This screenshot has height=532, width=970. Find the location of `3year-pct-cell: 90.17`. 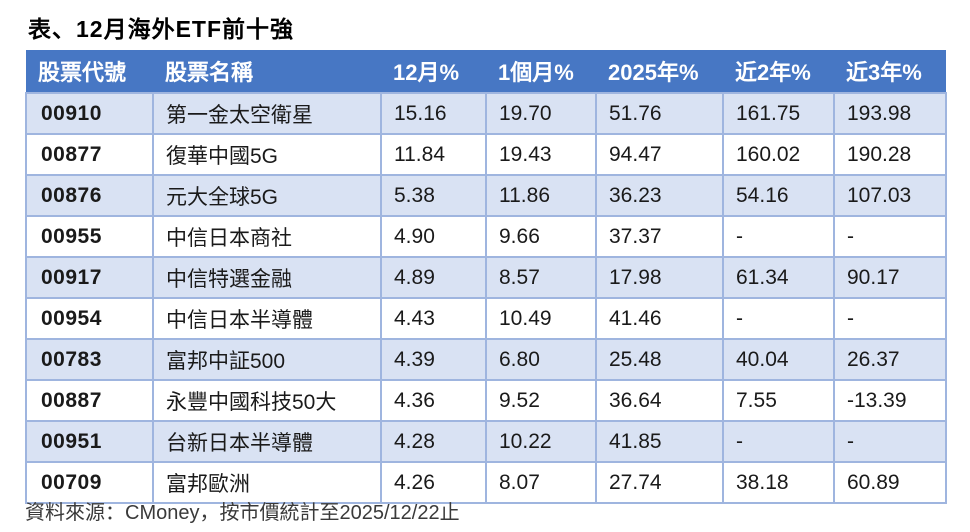

3year-pct-cell: 90.17 is located at coordinates (890, 277).